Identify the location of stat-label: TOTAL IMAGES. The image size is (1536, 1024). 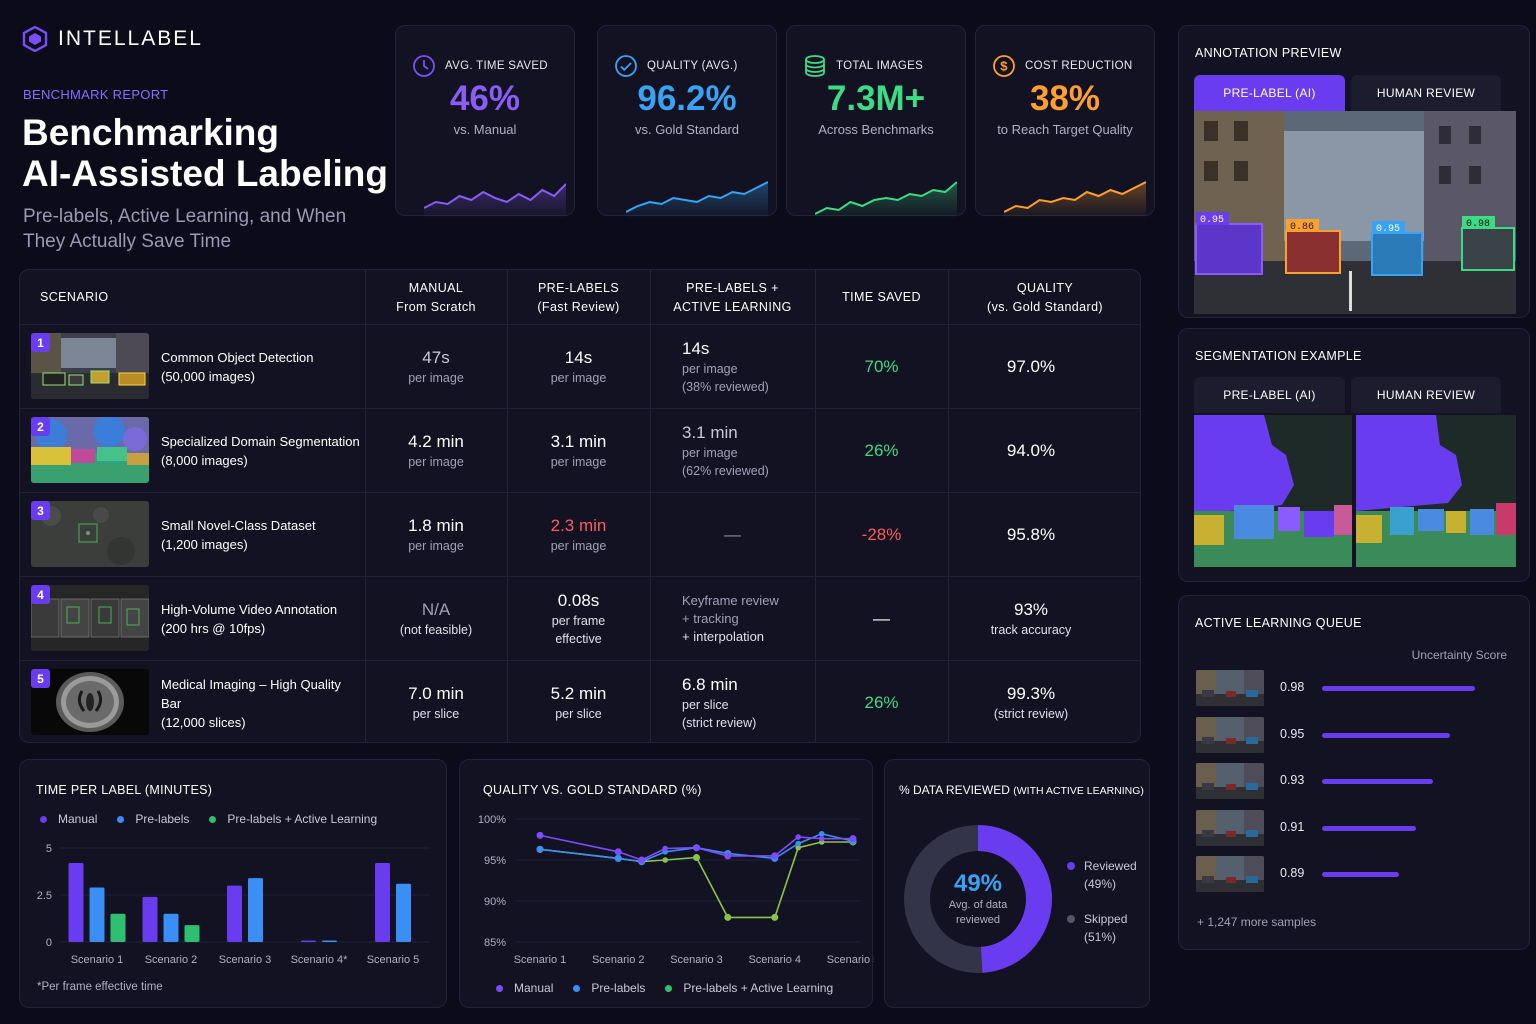
(880, 66).